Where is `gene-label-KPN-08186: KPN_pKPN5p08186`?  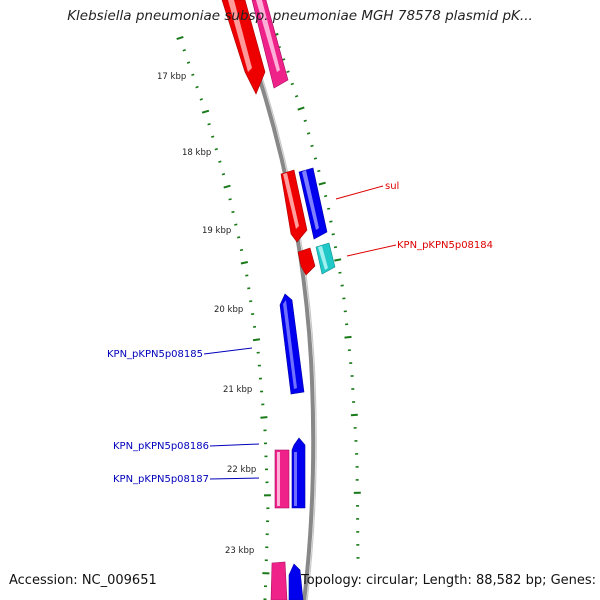 gene-label-KPN-08186: KPN_pKPN5p08186 is located at coordinates (161, 446).